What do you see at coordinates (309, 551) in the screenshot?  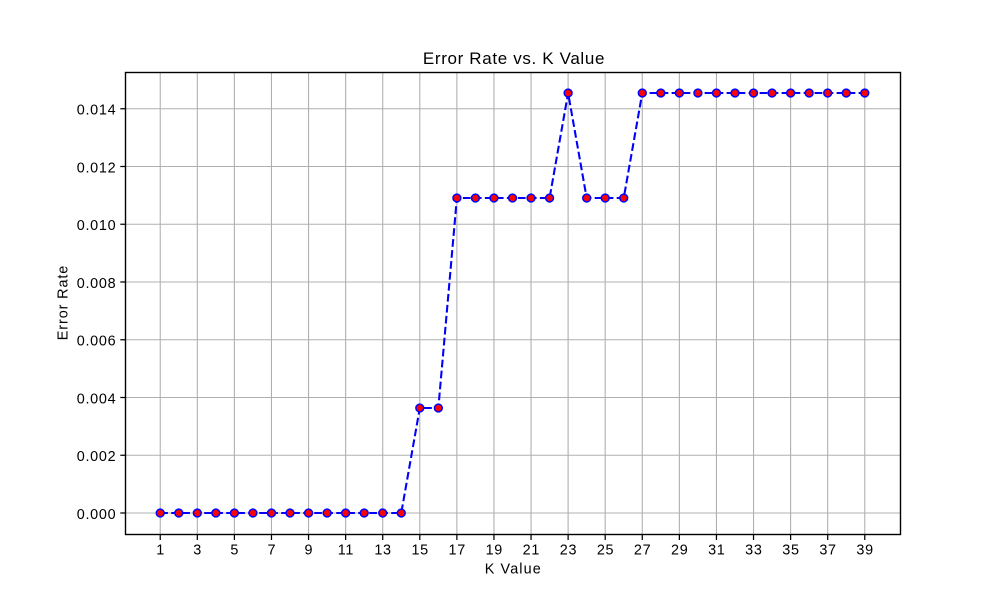 I see `svg-text: 9` at bounding box center [309, 551].